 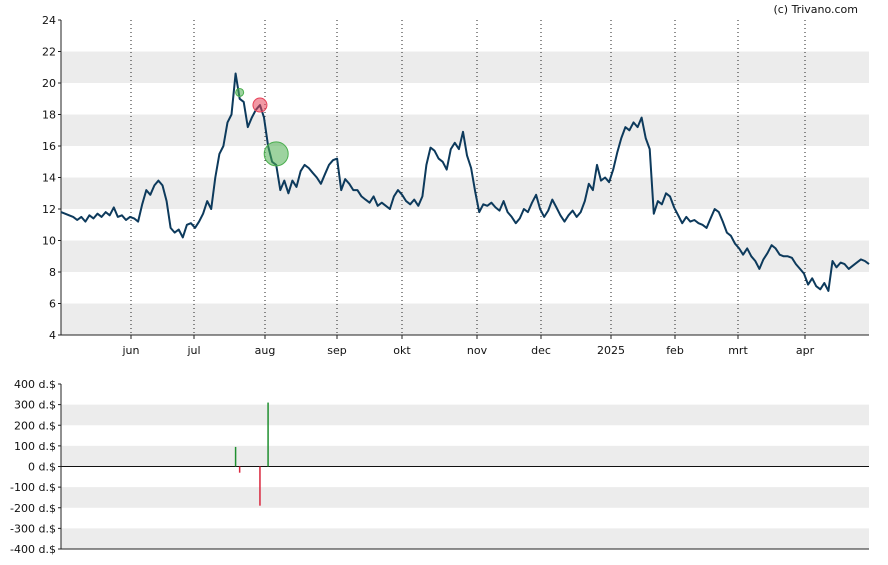 I want to click on x-tick-label: nov, so click(x=477, y=350).